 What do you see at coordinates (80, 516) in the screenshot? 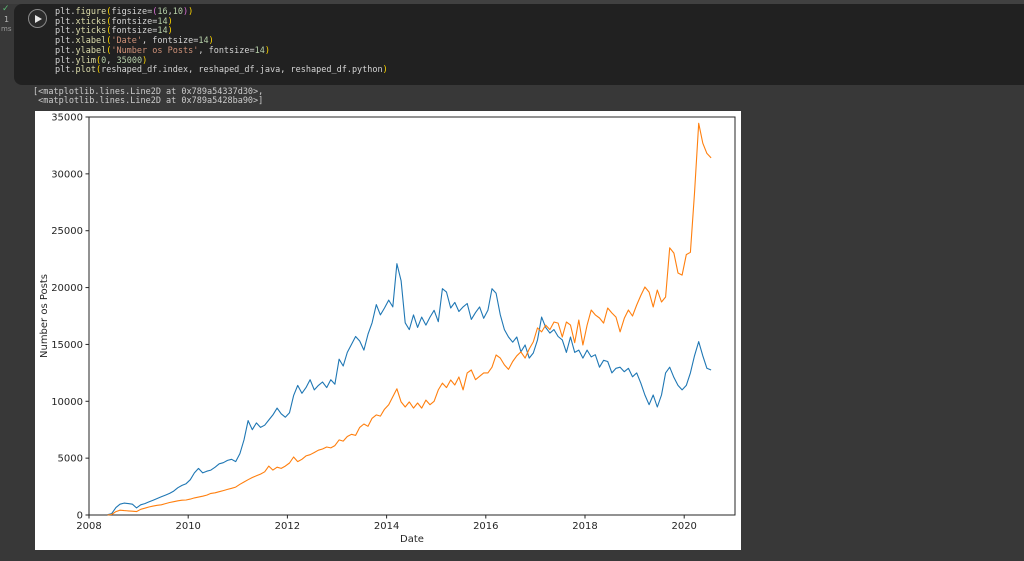
I see `y-tick-label: 0` at bounding box center [80, 516].